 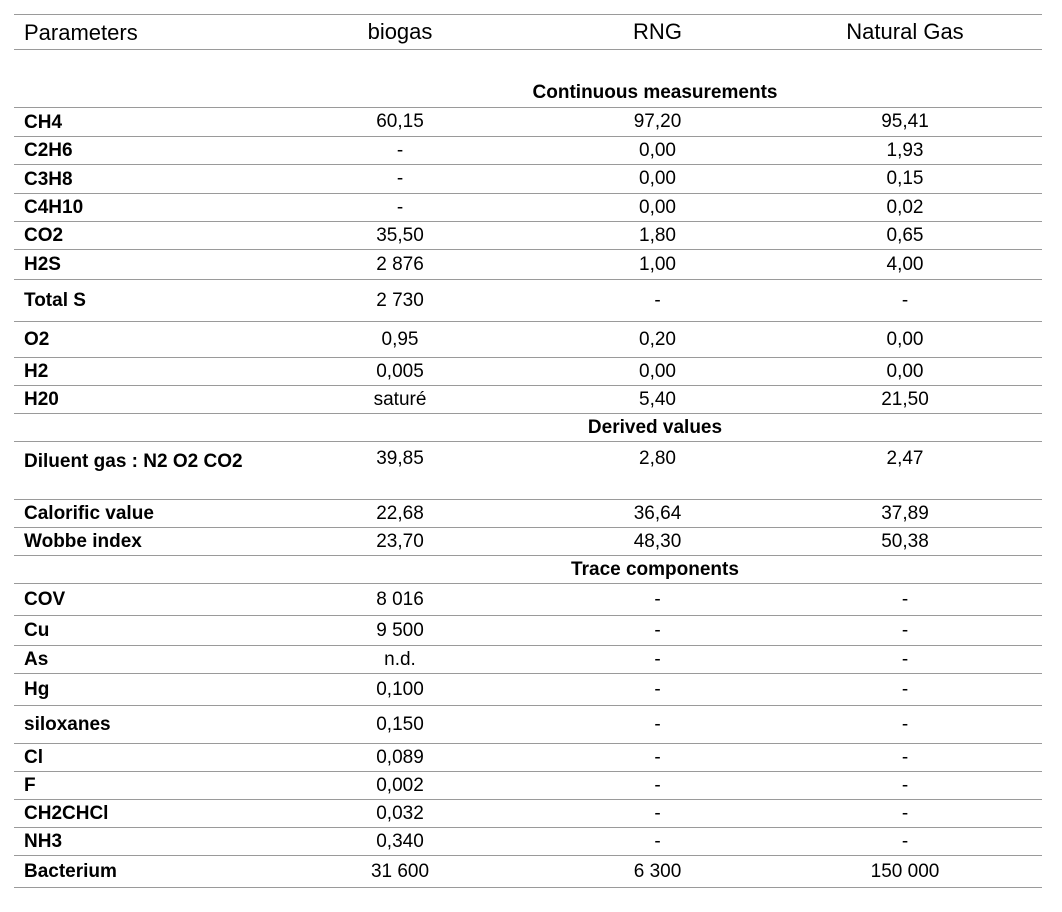 What do you see at coordinates (905, 871) in the screenshot?
I see `value-cell: 150 000` at bounding box center [905, 871].